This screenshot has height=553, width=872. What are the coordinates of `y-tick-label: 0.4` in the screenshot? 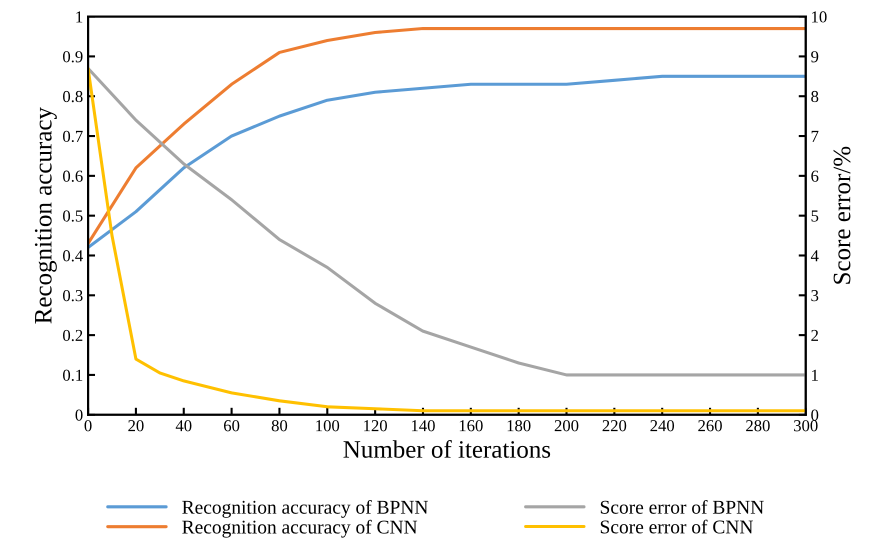 It's located at (73, 256).